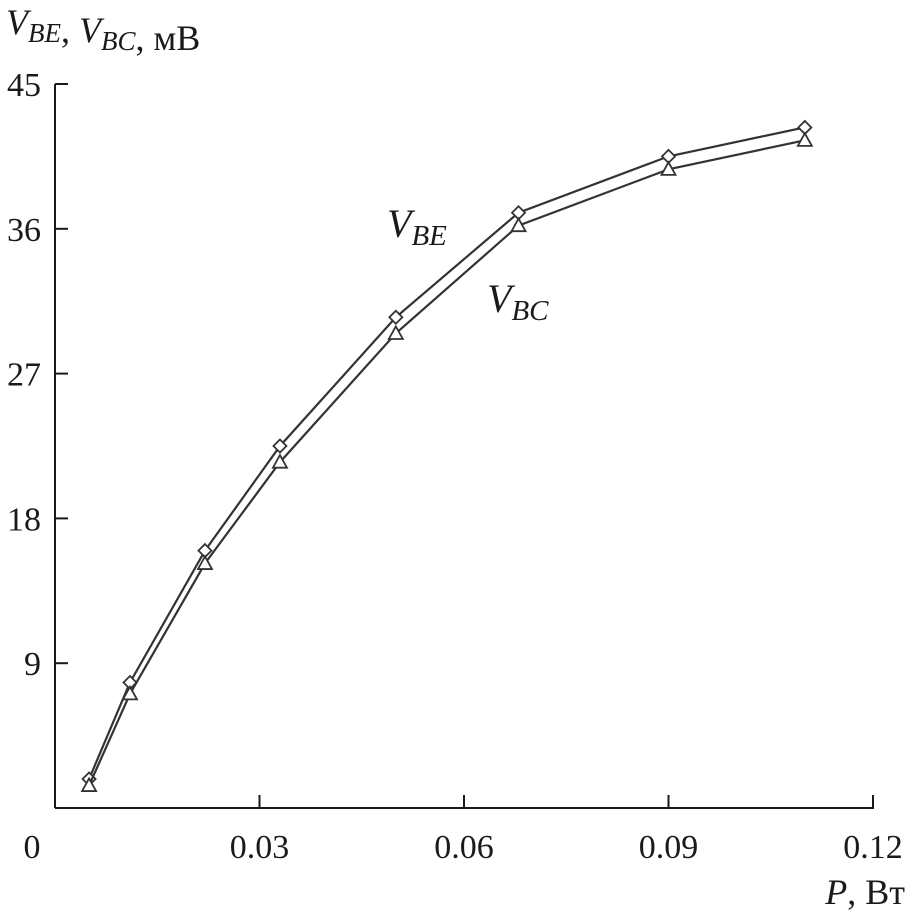 The image size is (908, 924). I want to click on y-tick-label: 9, so click(32, 664).